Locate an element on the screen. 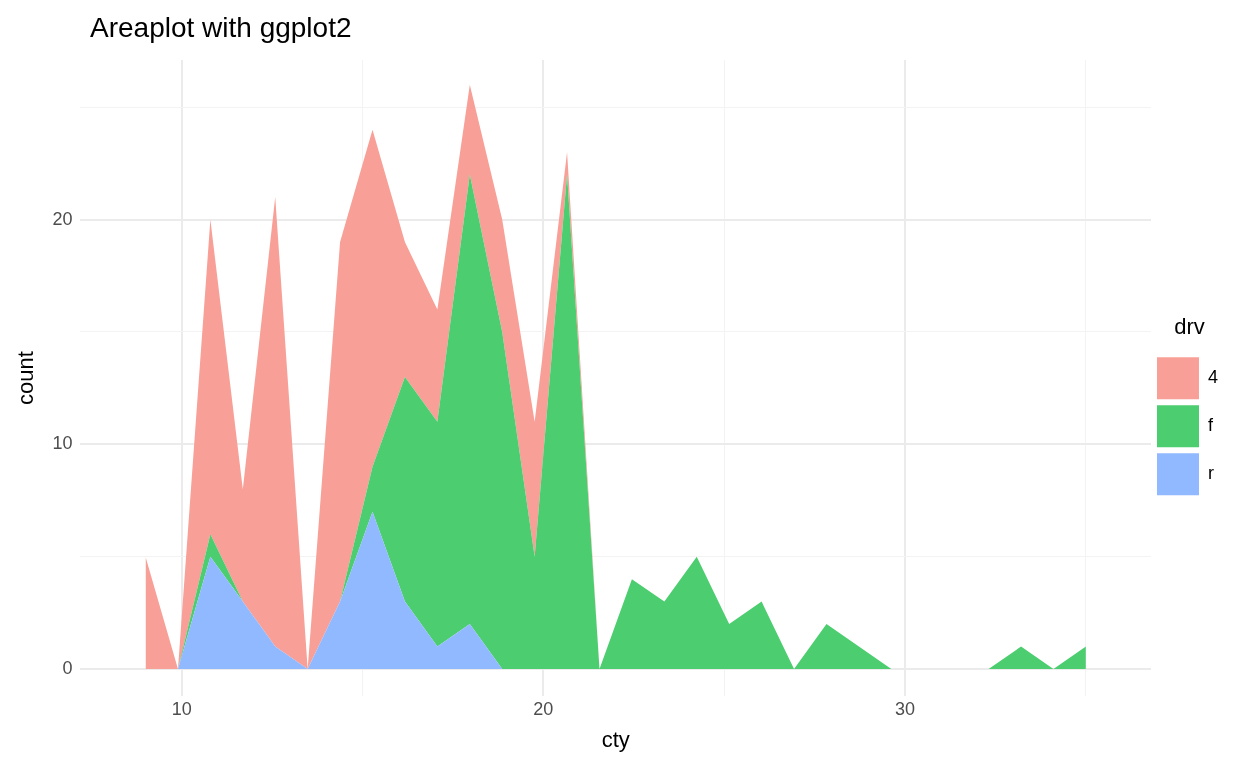 Image resolution: width=1248 pixels, height=768 pixels. legend-title: drv is located at coordinates (1189, 326).